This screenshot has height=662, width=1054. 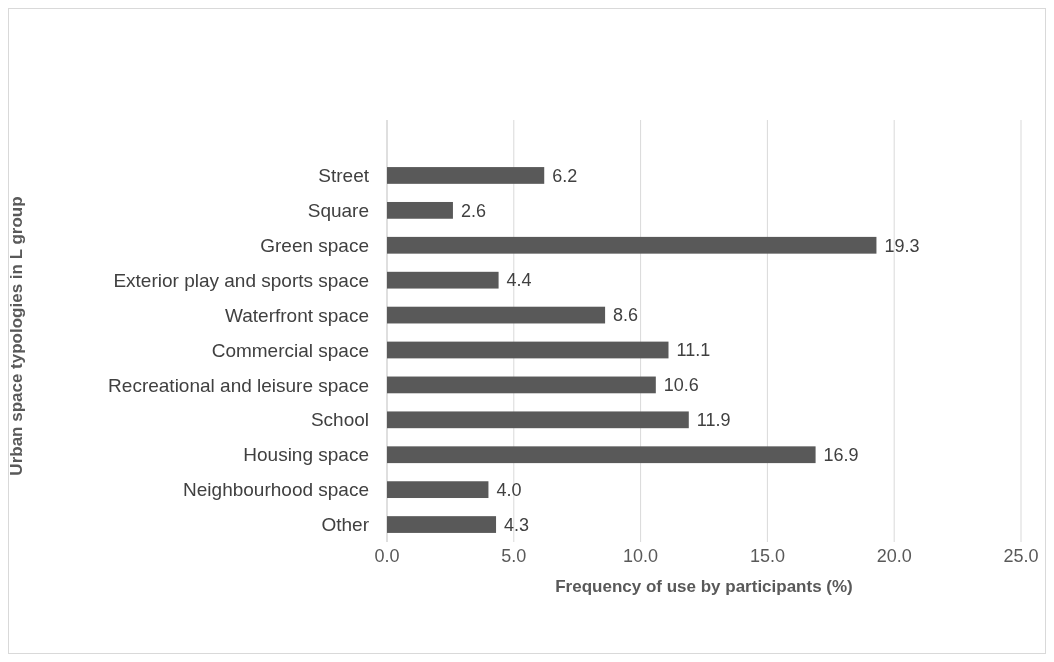 What do you see at coordinates (693, 350) in the screenshot?
I see `data-label: 11.1` at bounding box center [693, 350].